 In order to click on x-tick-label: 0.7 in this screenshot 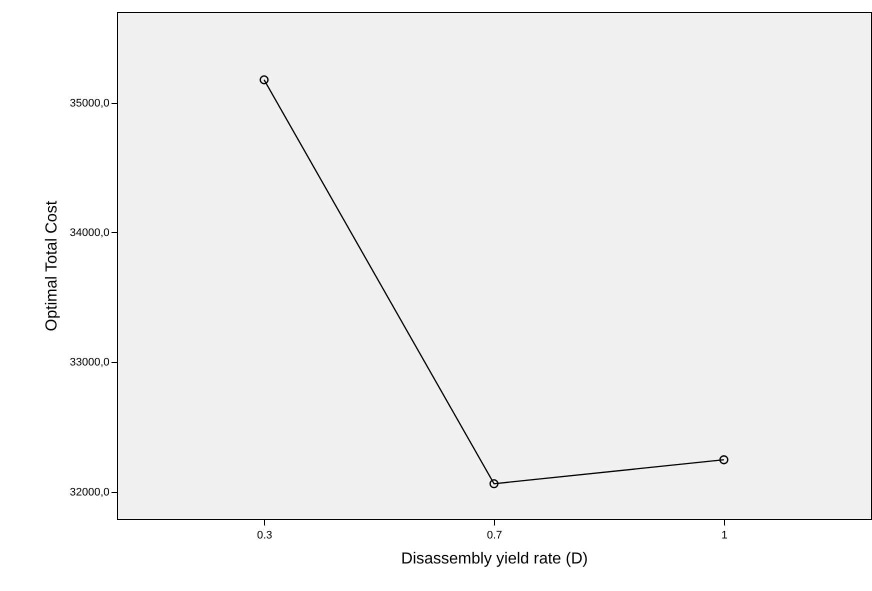, I will do `click(494, 536)`.